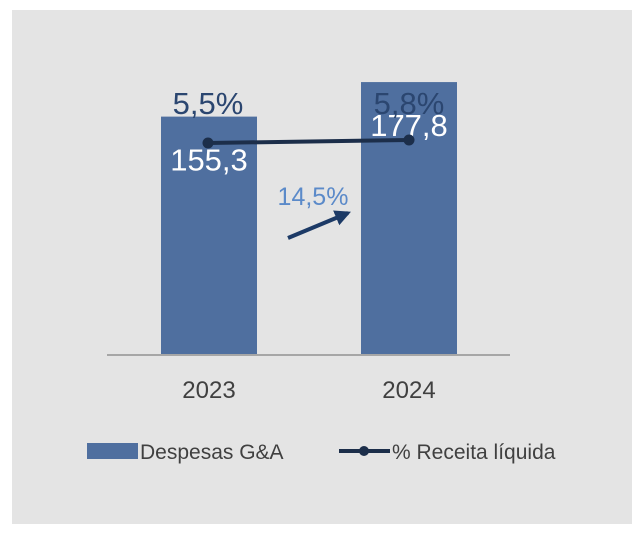 Image resolution: width=642 pixels, height=534 pixels. Describe the element at coordinates (208, 103) in the screenshot. I see `pct-value-label: 5,5%` at that location.